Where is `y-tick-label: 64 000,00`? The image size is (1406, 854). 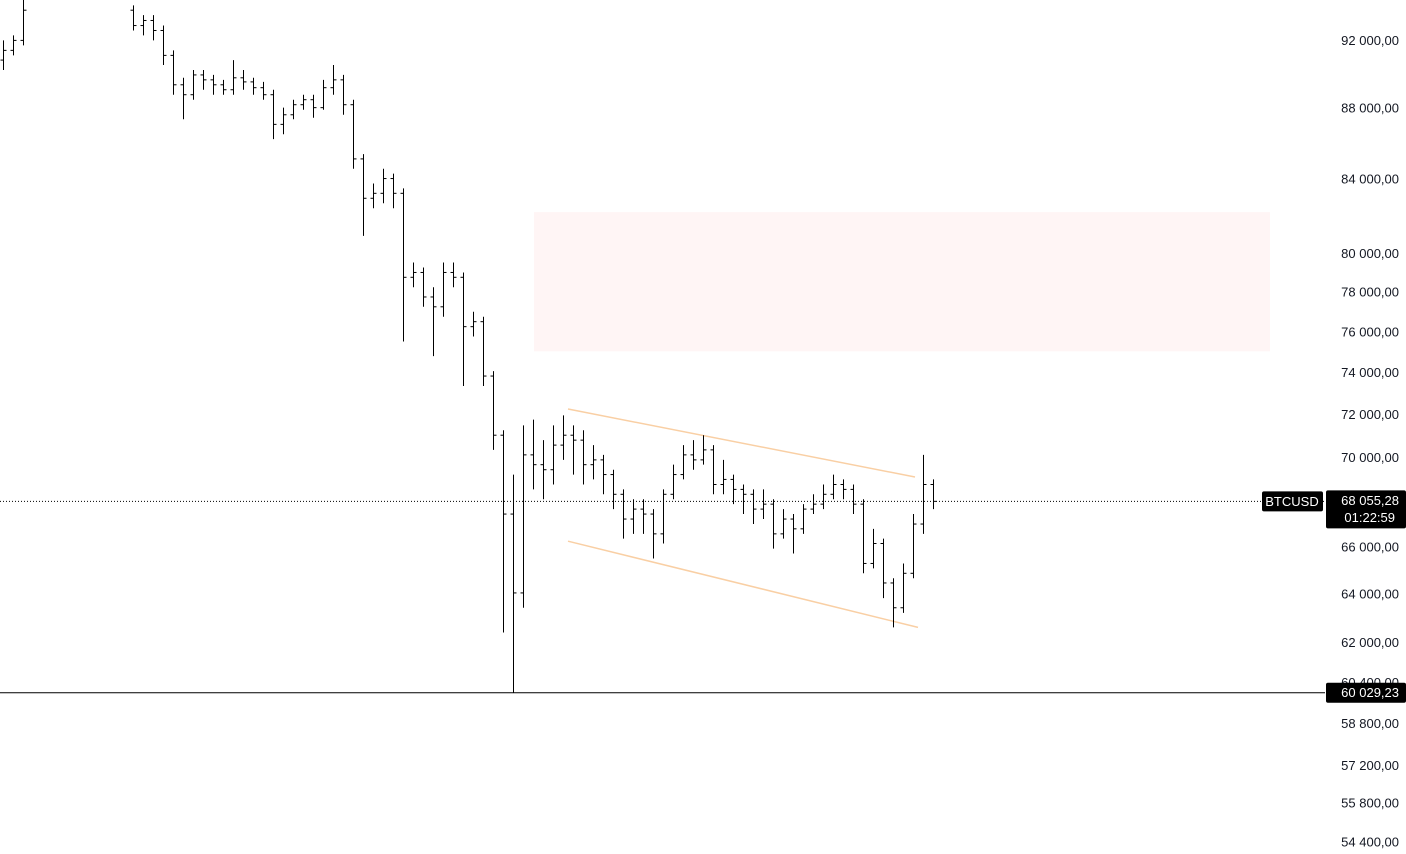 y-tick-label: 64 000,00 is located at coordinates (1370, 594).